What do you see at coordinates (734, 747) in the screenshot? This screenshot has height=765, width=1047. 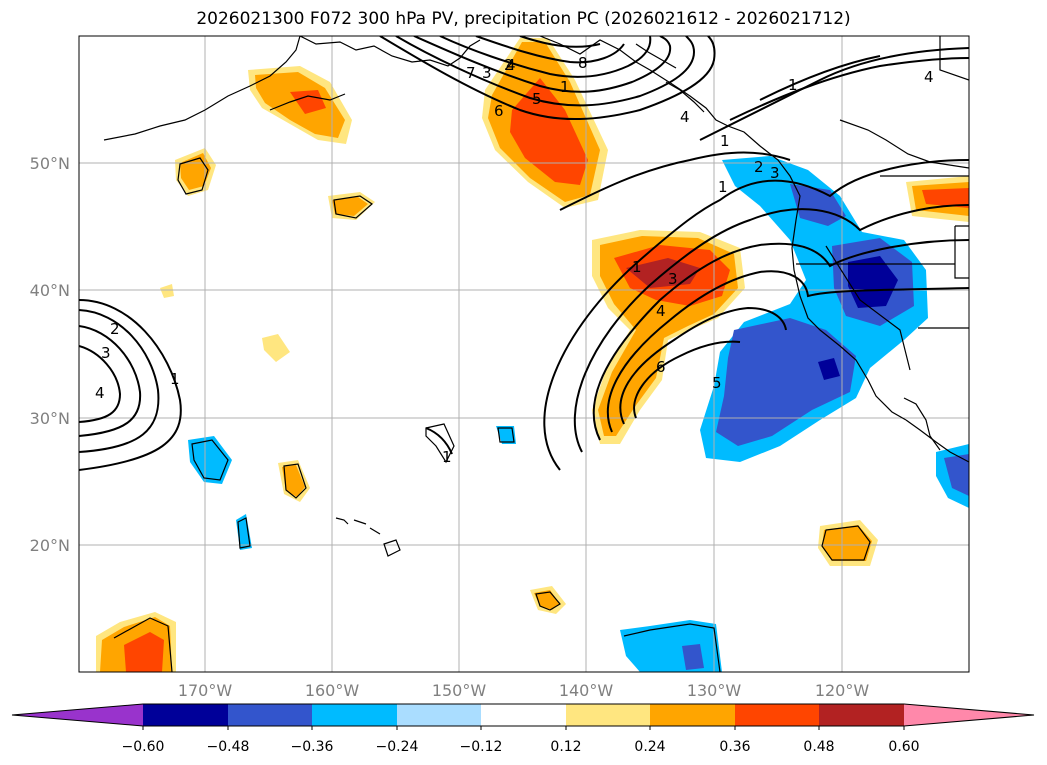 I see `colorbar-tick-label: 0.36` at bounding box center [734, 747].